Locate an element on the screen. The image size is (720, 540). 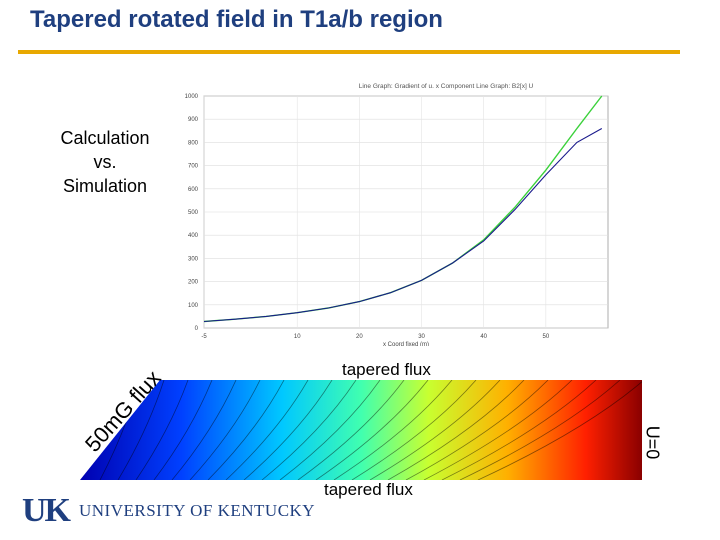
x-tick-label: 20 is located at coordinates (359, 337).